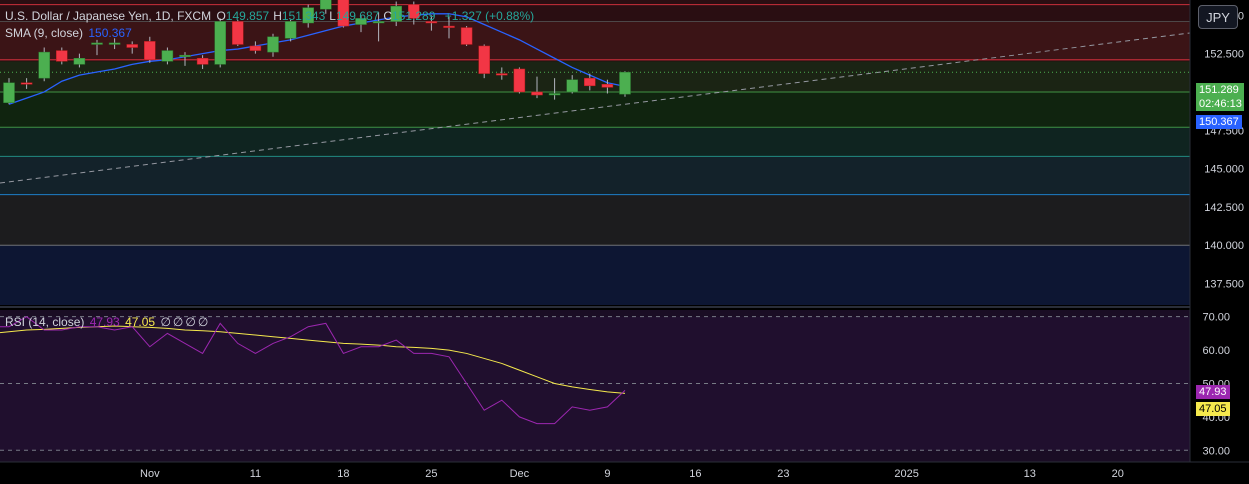  Describe the element at coordinates (243, 16) in the screenshot. I see `ohlc-o: O149.857` at that location.